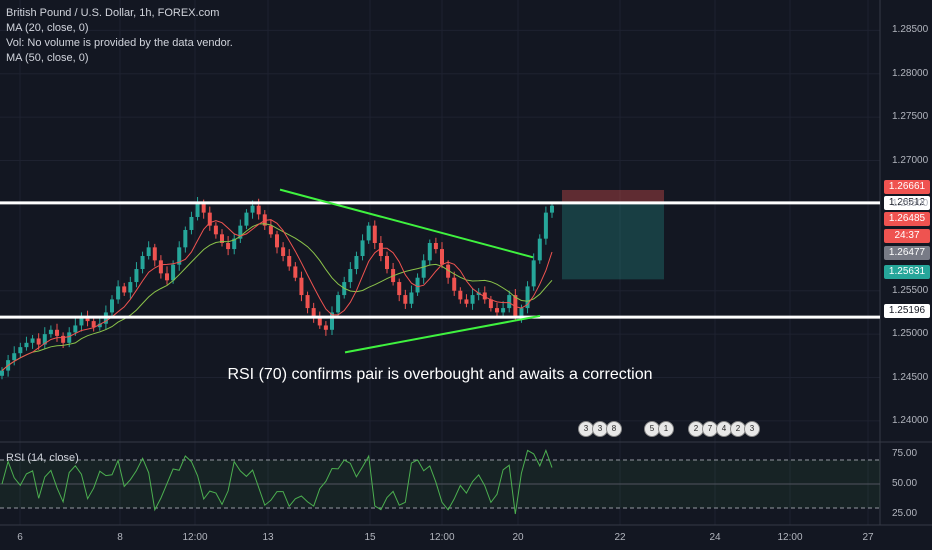 The height and width of the screenshot is (550, 932). I want to click on legend-ma20: MA (20, close, 0), so click(47, 28).